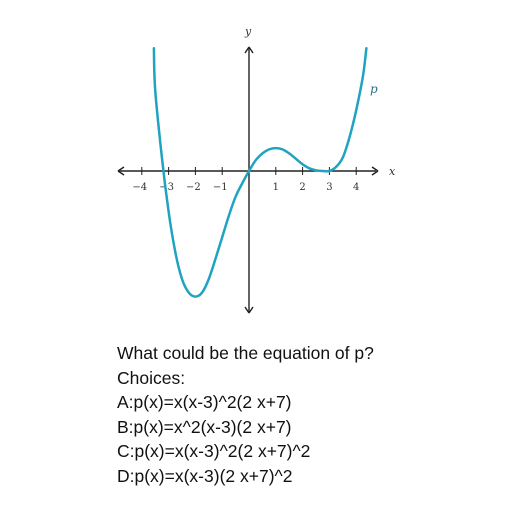 This screenshot has height=512, width=512. I want to click on choice-b: B:p(x)=x^2(x-3)(2 x+7), so click(204, 426).